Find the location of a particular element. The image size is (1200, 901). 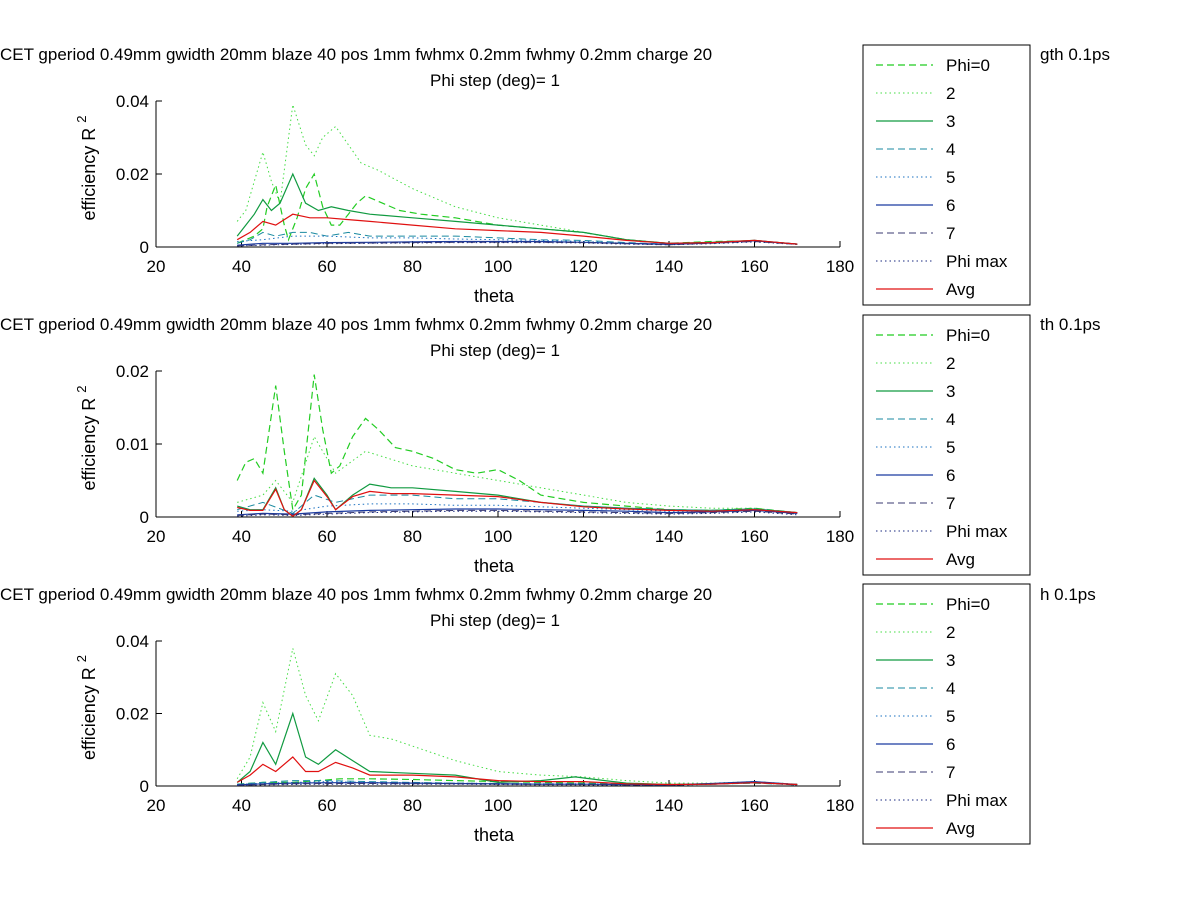

chart-title-tail: h 0.1ps is located at coordinates (1068, 594).